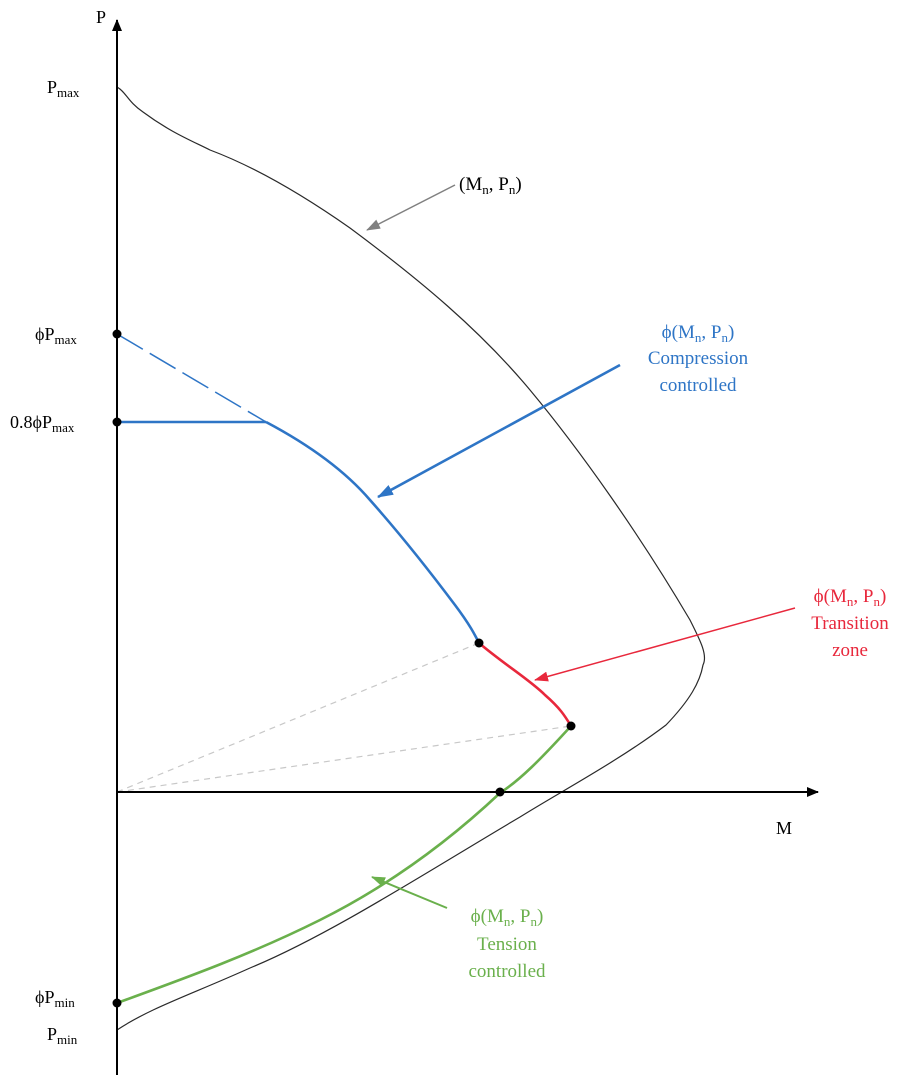 The width and height of the screenshot is (911, 1082). Describe the element at coordinates (525, 684) in the screenshot. I see `transition-curve` at that location.